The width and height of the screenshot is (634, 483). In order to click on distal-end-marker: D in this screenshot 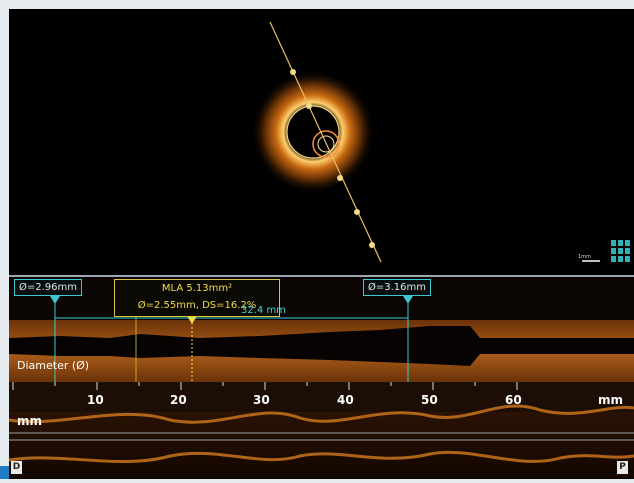, I will do `click(16, 467)`.